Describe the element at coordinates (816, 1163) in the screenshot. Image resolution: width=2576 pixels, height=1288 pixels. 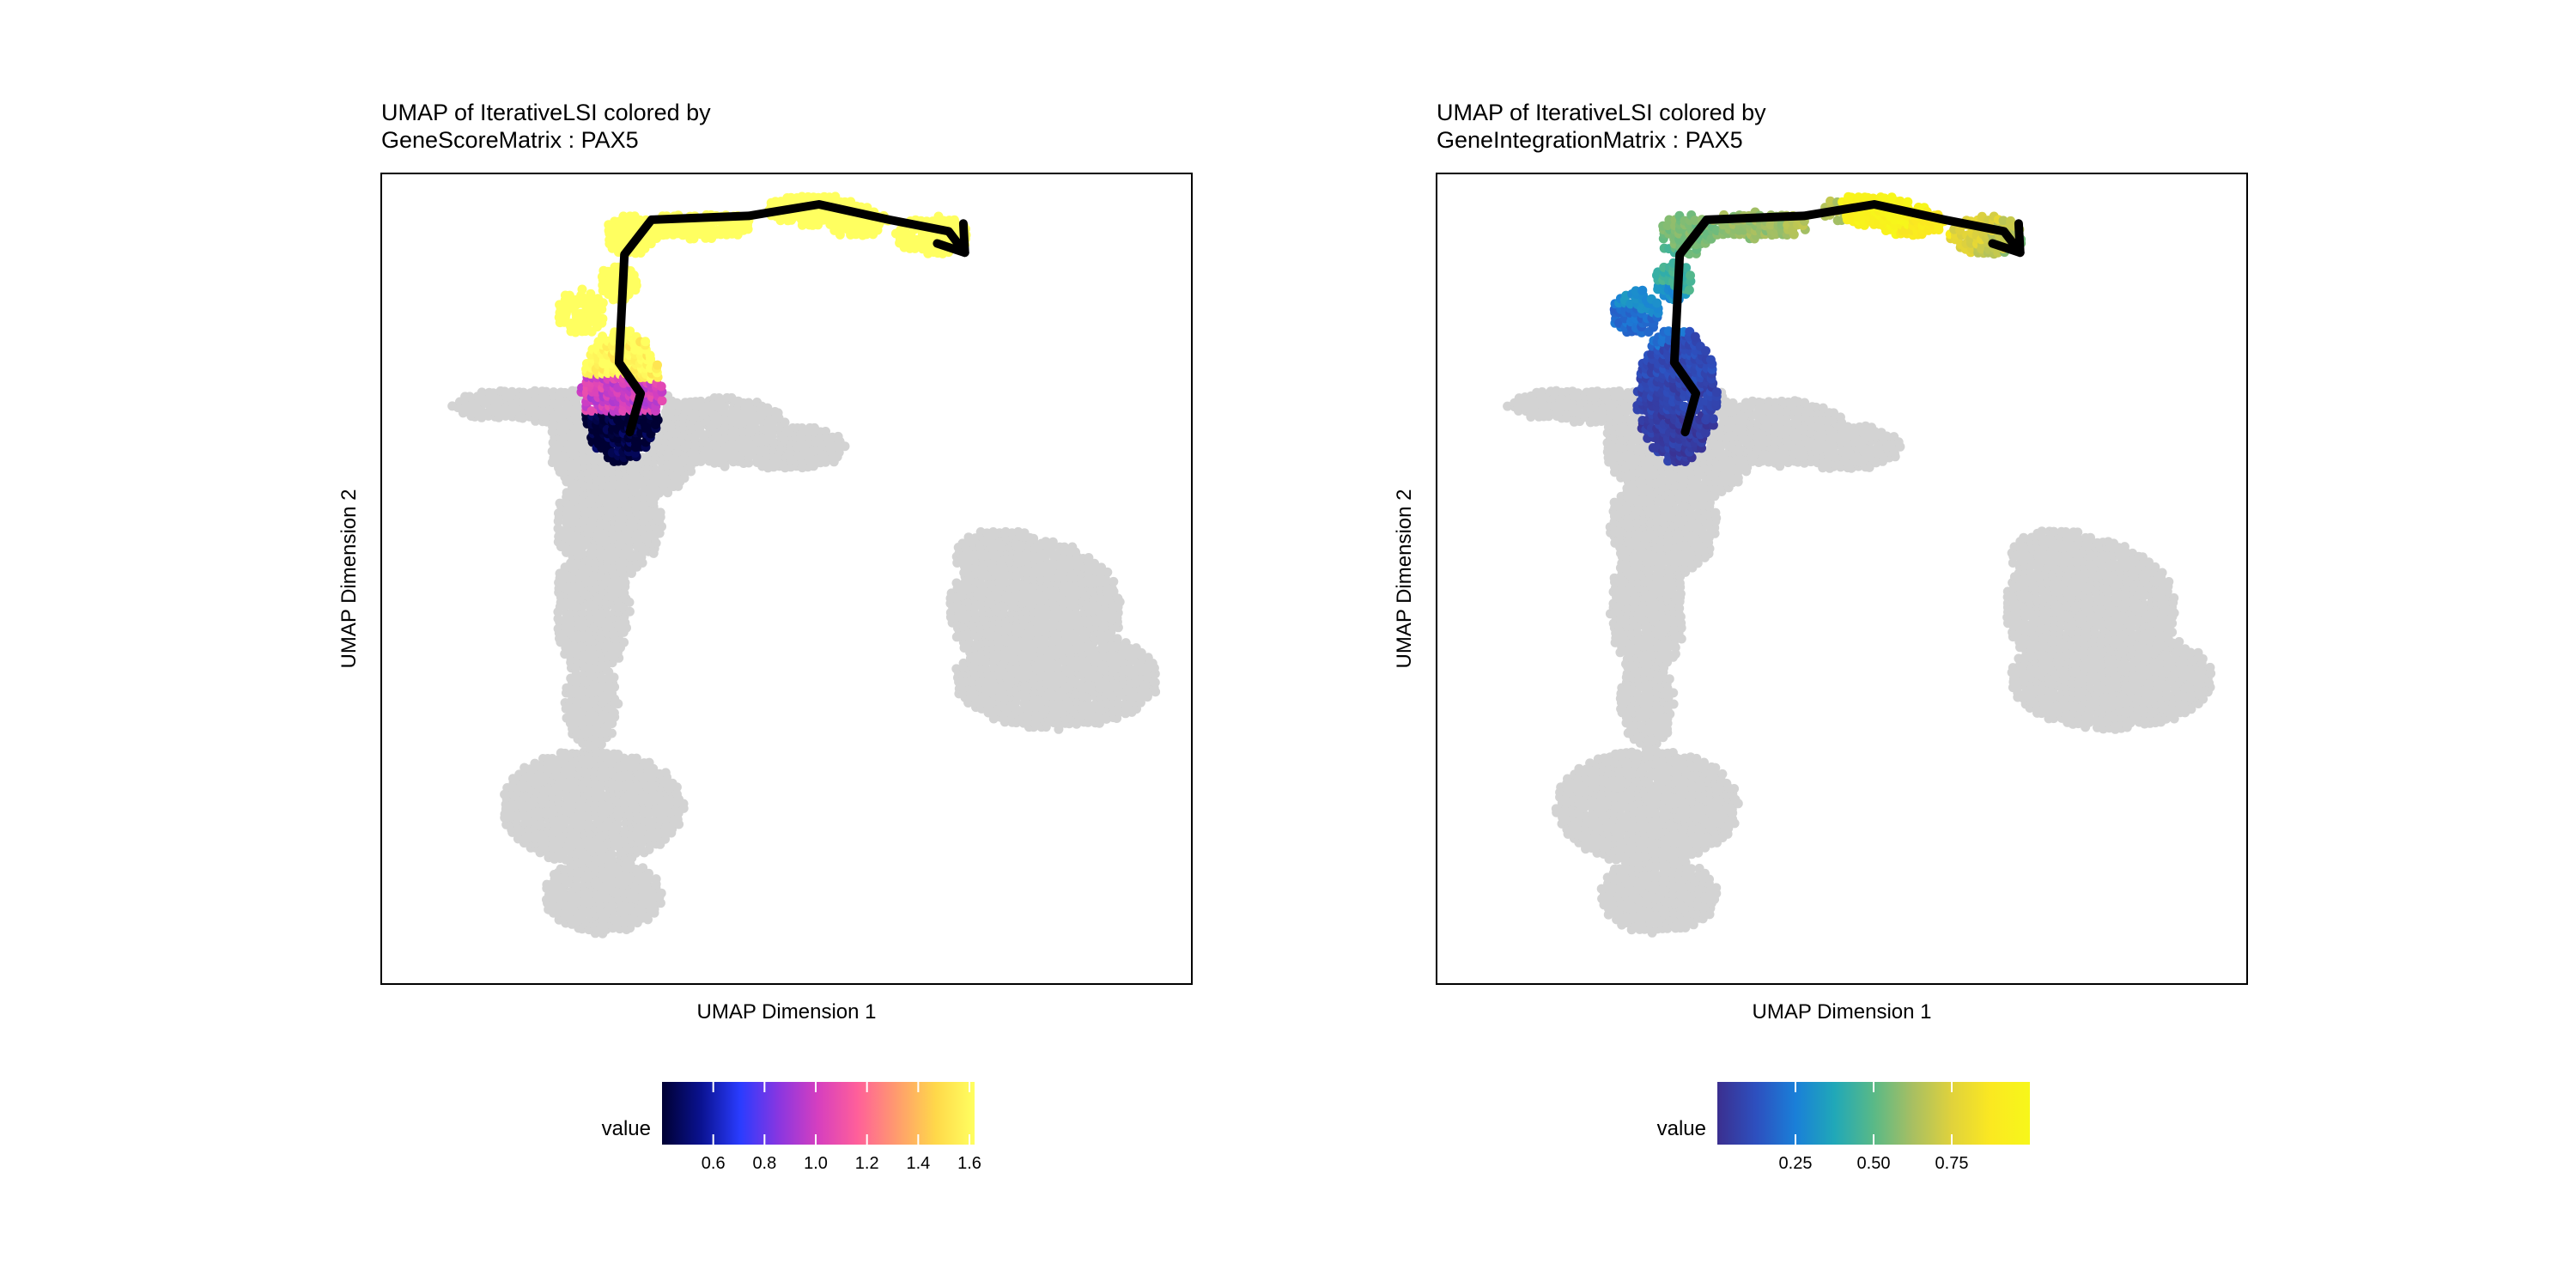
I see `legend-tick-label: 1.0` at that location.